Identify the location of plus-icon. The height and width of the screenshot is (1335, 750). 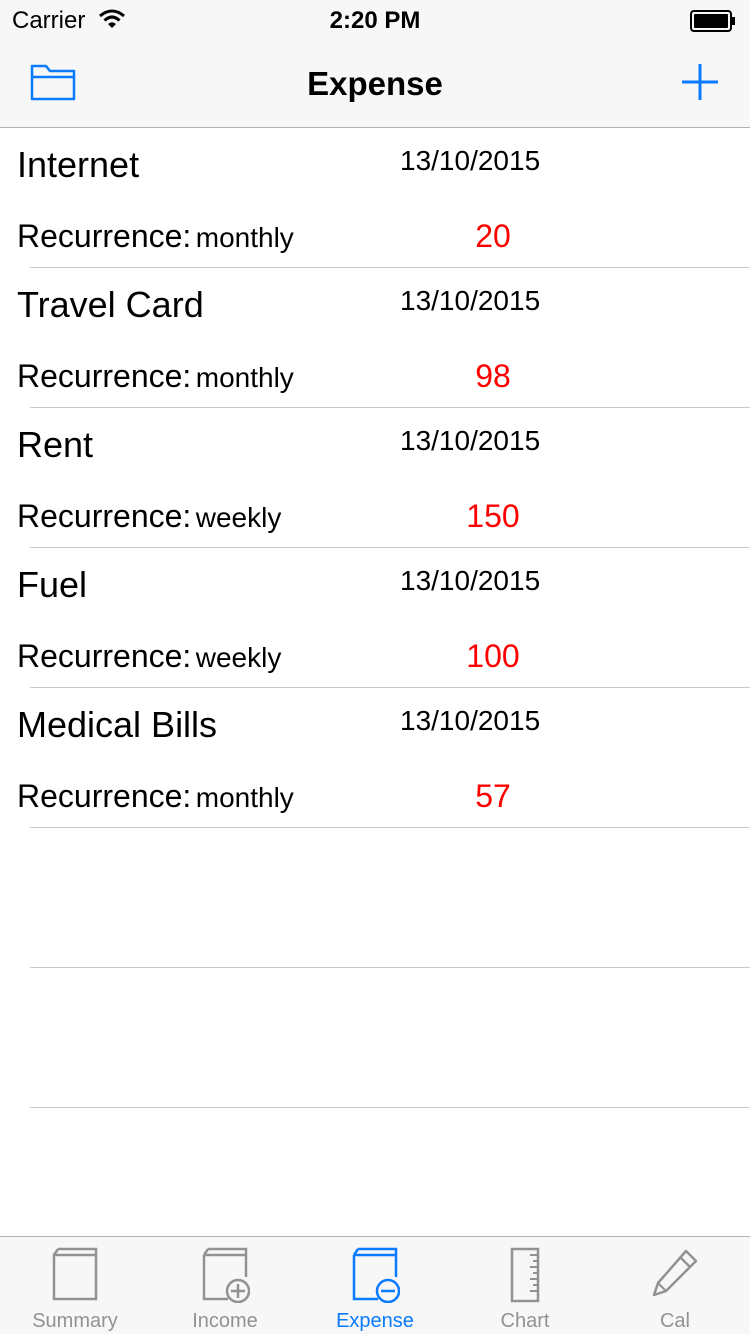
(700, 82).